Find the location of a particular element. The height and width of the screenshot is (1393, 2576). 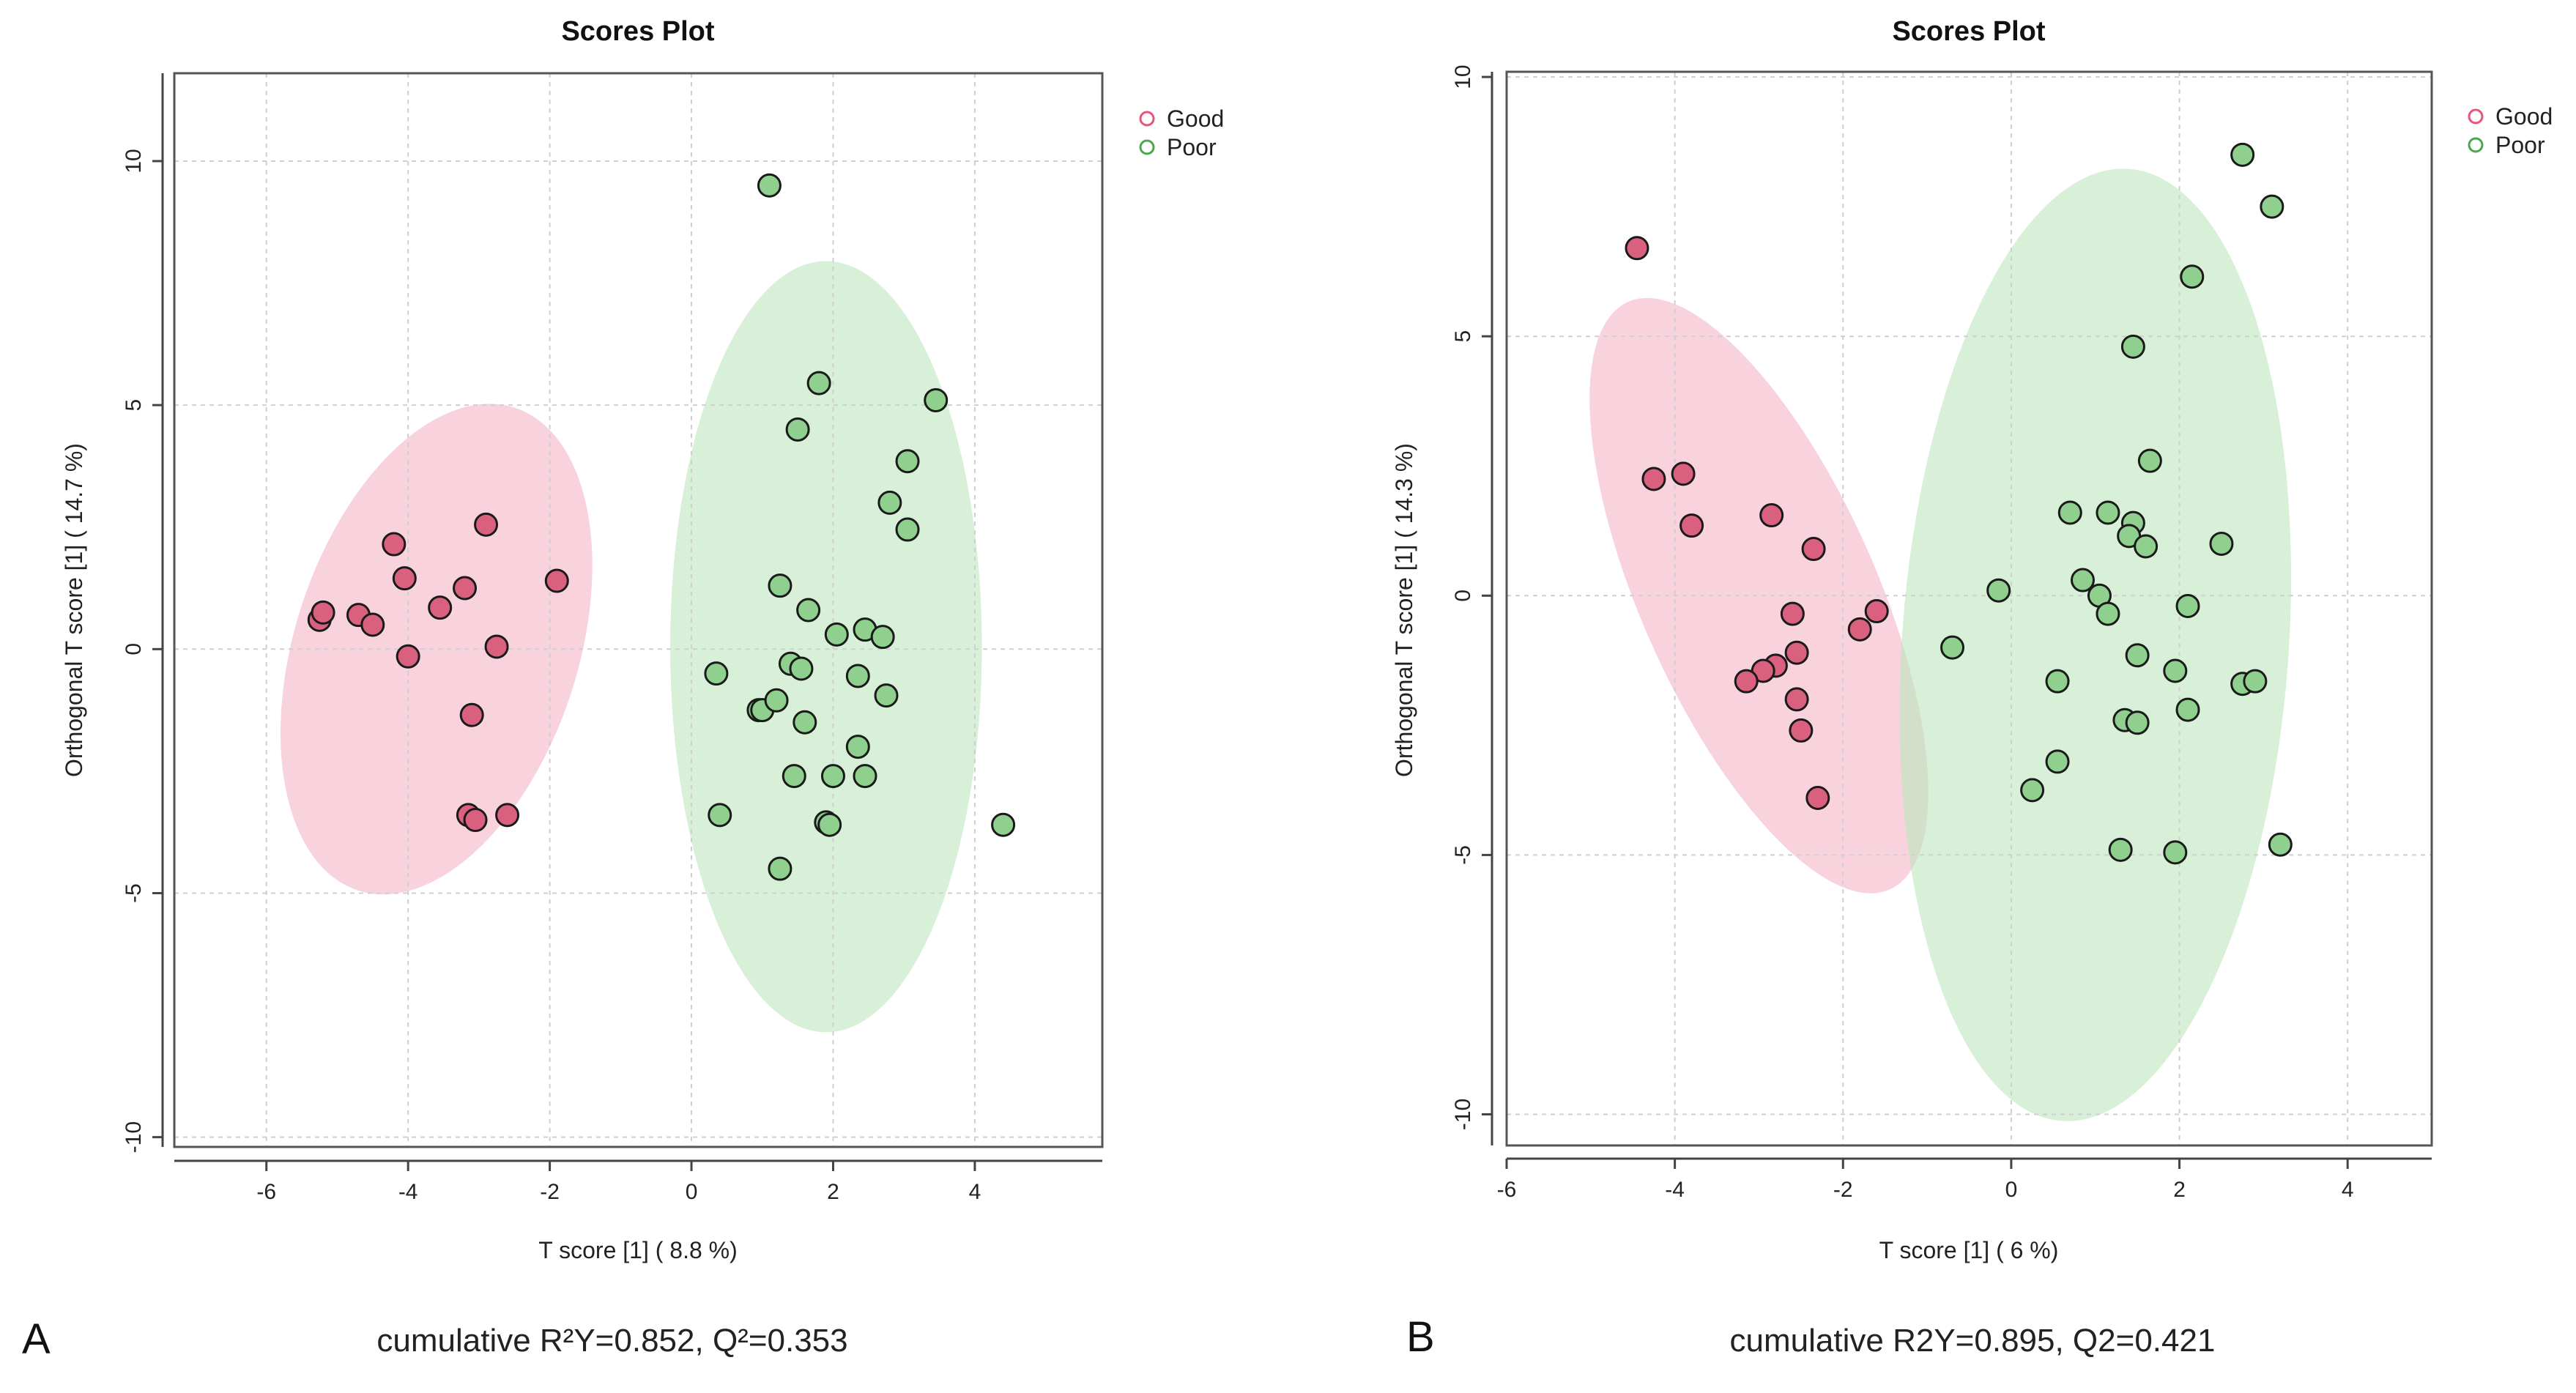

panel-b-ellipse-poor is located at coordinates (2095, 644).